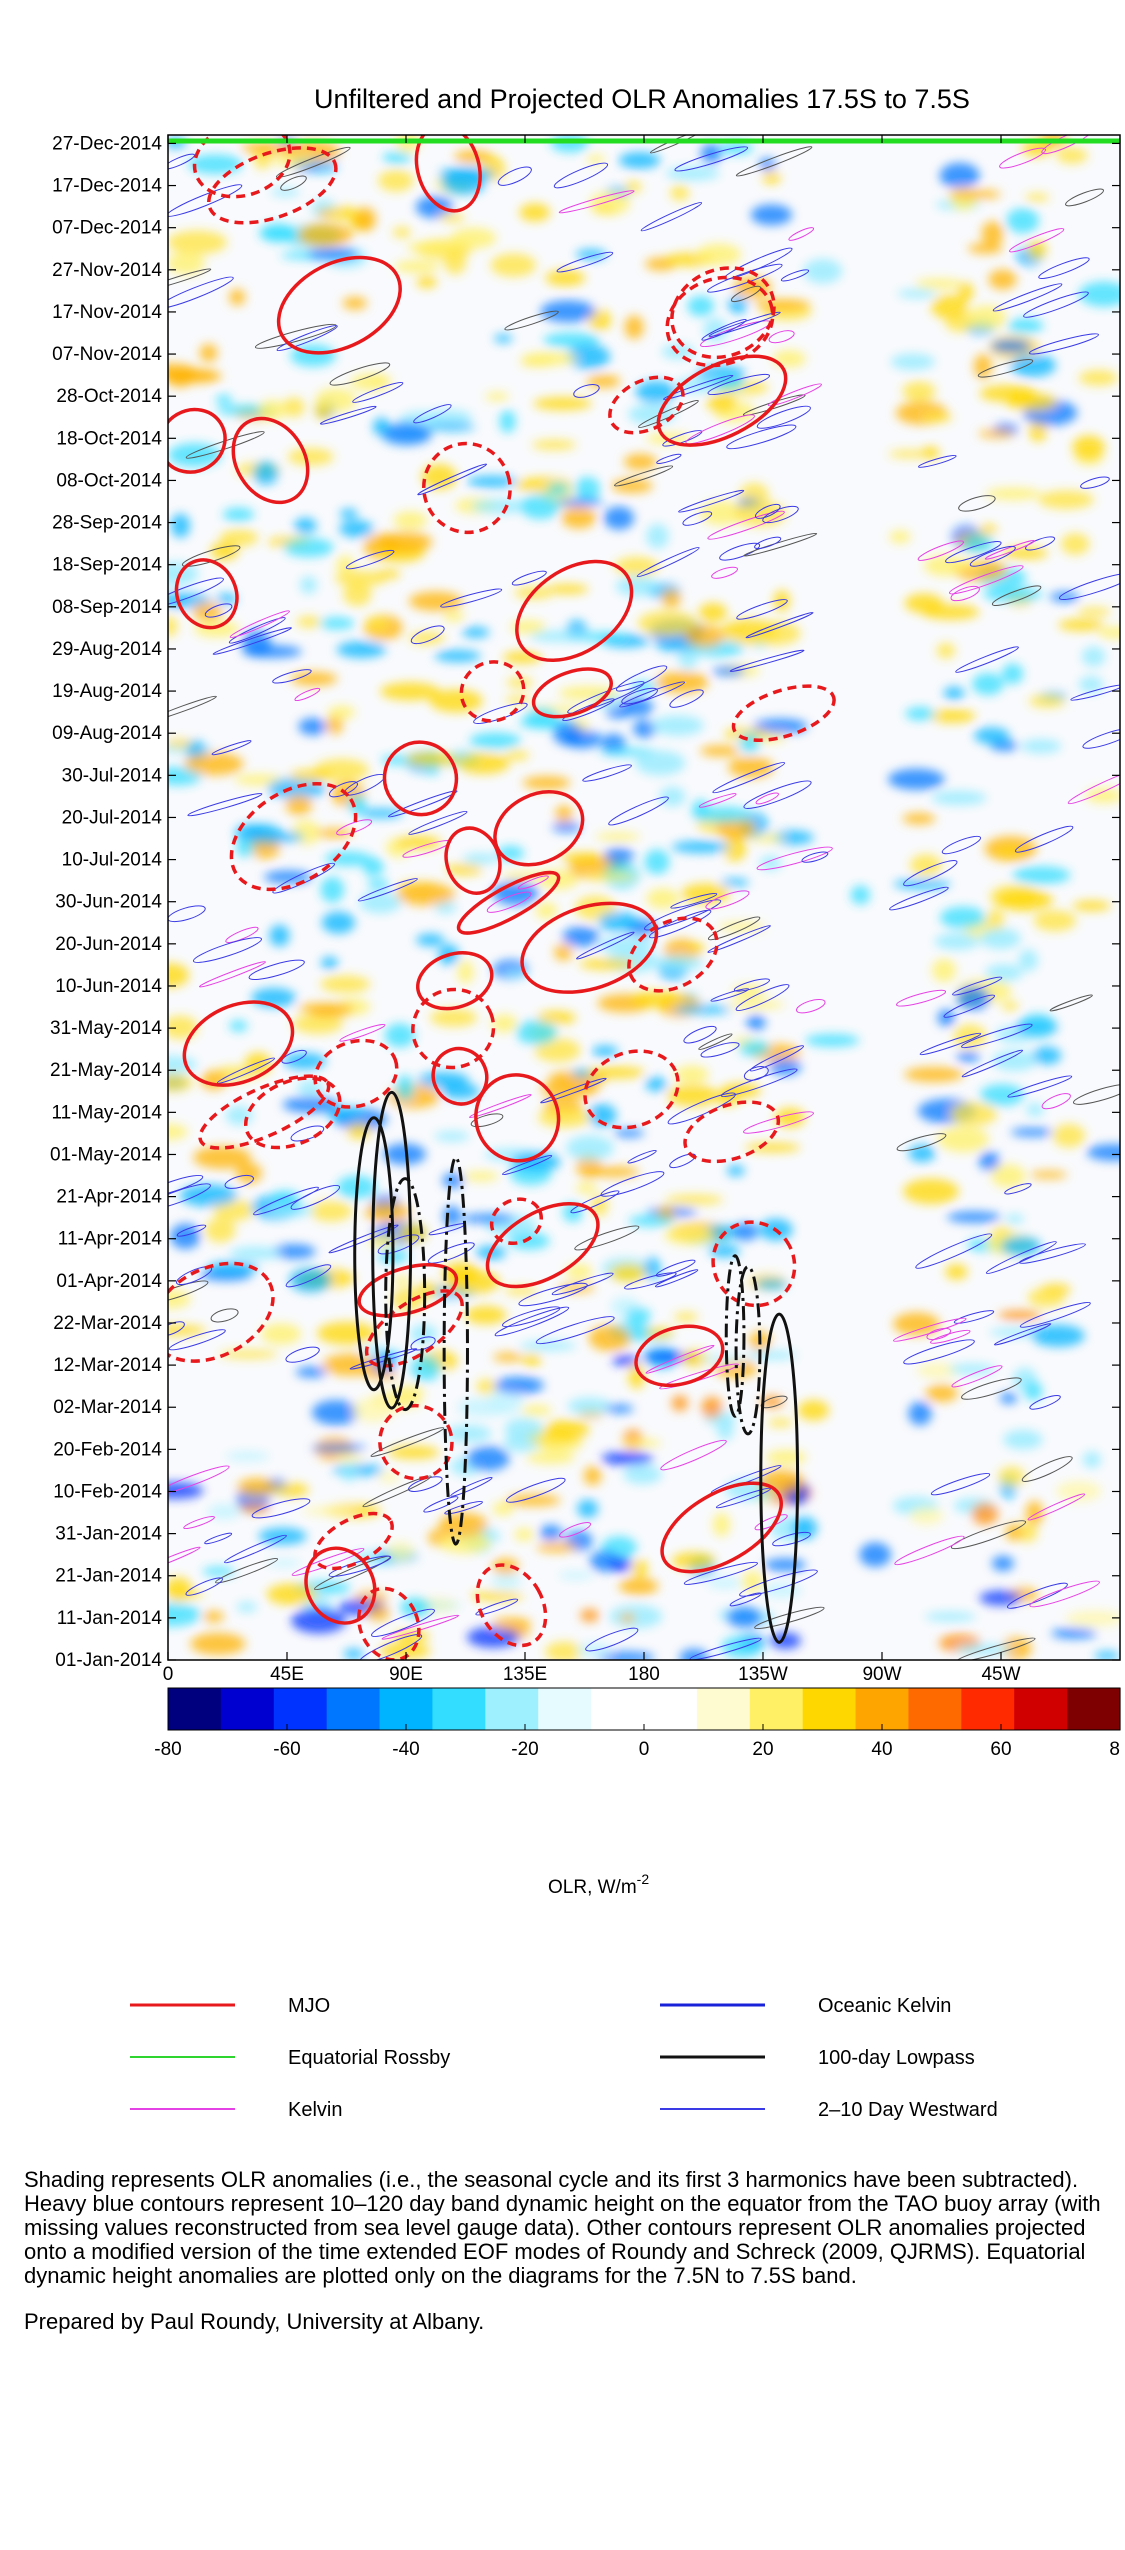 This screenshot has height=2550, width=1125. I want to click on y-tick-label: 07-Dec-2014, so click(107, 228).